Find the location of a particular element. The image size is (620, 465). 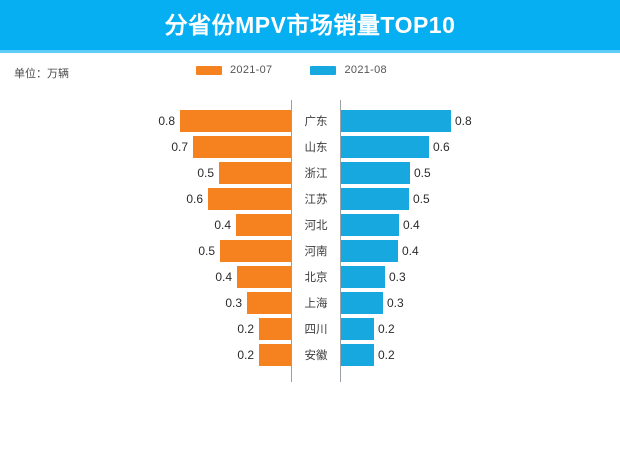

page-title: 分省份MPV市场销量TOP10 is located at coordinates (310, 24).